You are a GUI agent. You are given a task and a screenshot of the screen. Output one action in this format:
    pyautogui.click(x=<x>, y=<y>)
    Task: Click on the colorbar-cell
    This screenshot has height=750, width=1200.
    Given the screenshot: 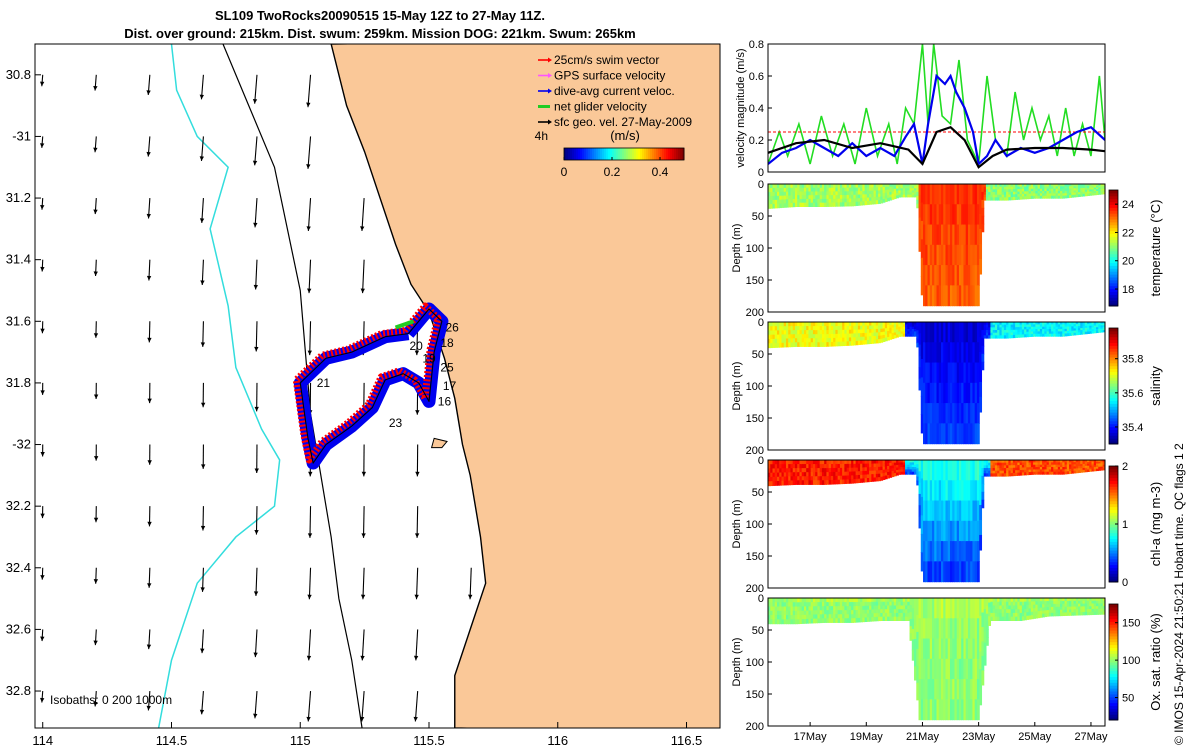 What is the action you would take?
    pyautogui.click(x=613, y=154)
    